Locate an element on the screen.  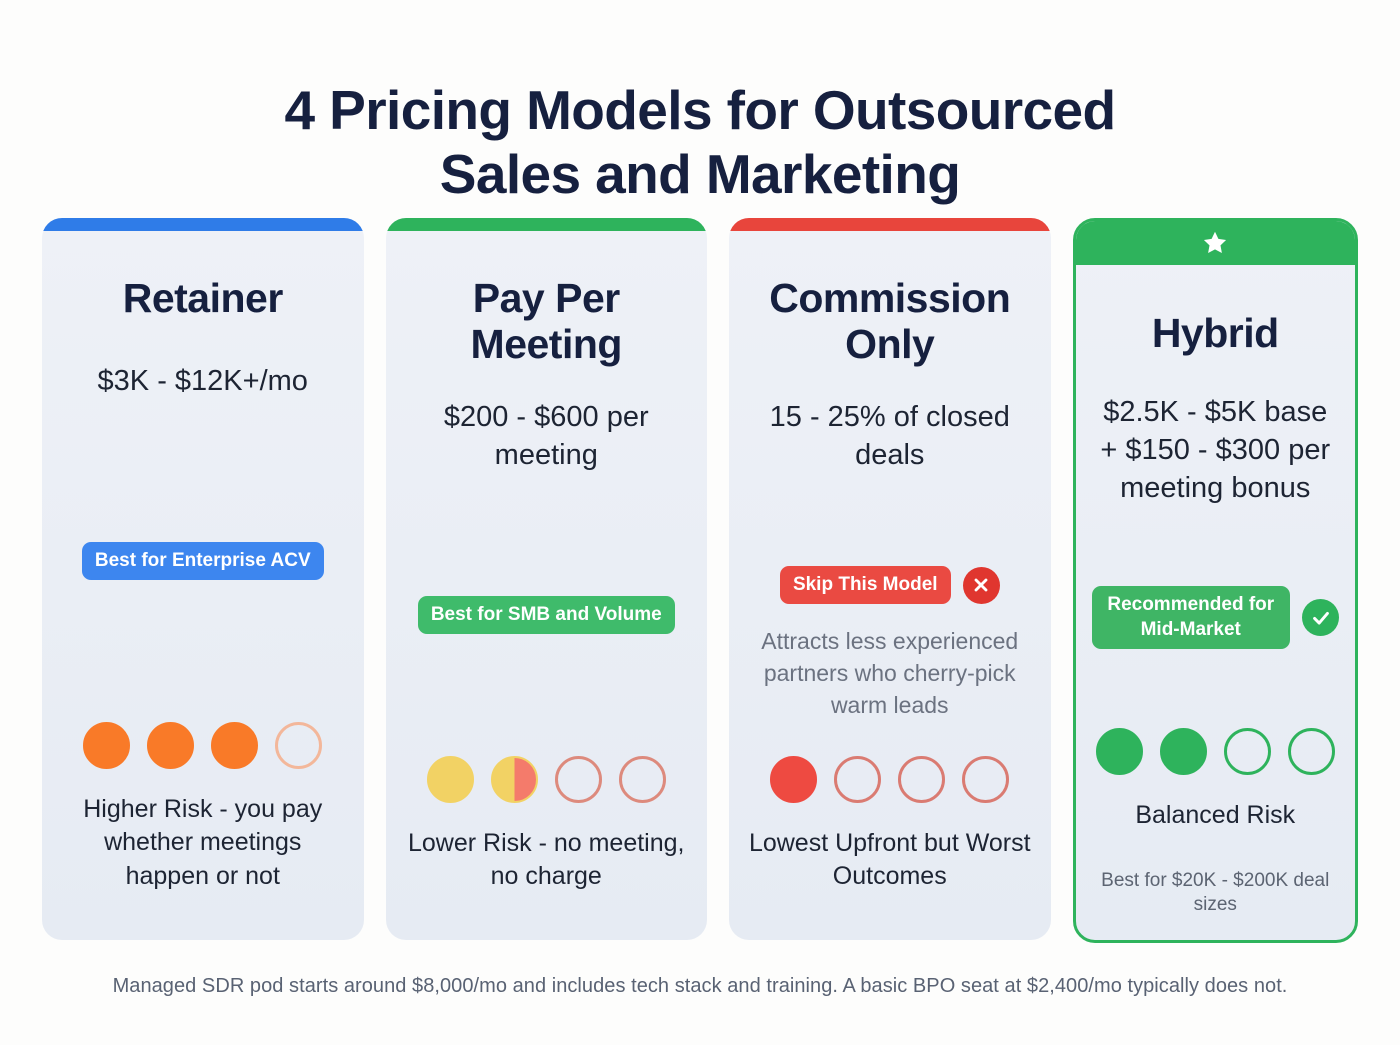
card-badge: Skip This Model is located at coordinates (865, 585).